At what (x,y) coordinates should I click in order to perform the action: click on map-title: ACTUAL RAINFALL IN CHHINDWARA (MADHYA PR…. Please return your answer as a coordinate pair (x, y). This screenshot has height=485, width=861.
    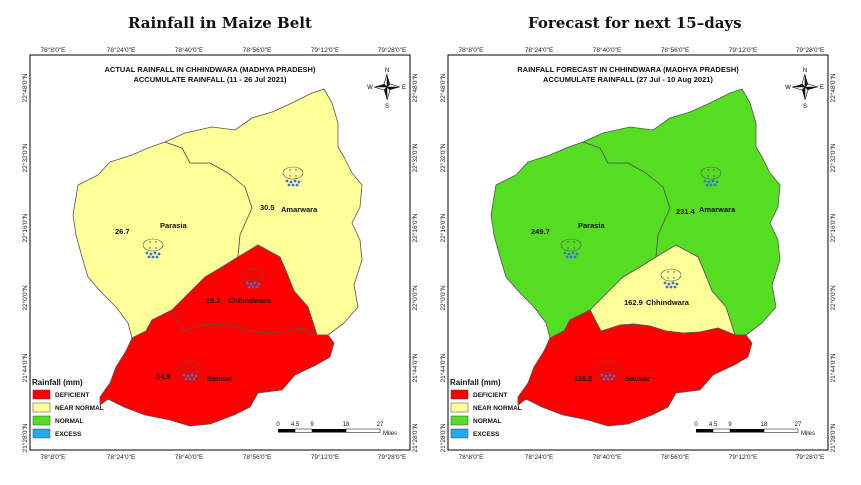
    Looking at the image, I should click on (210, 69).